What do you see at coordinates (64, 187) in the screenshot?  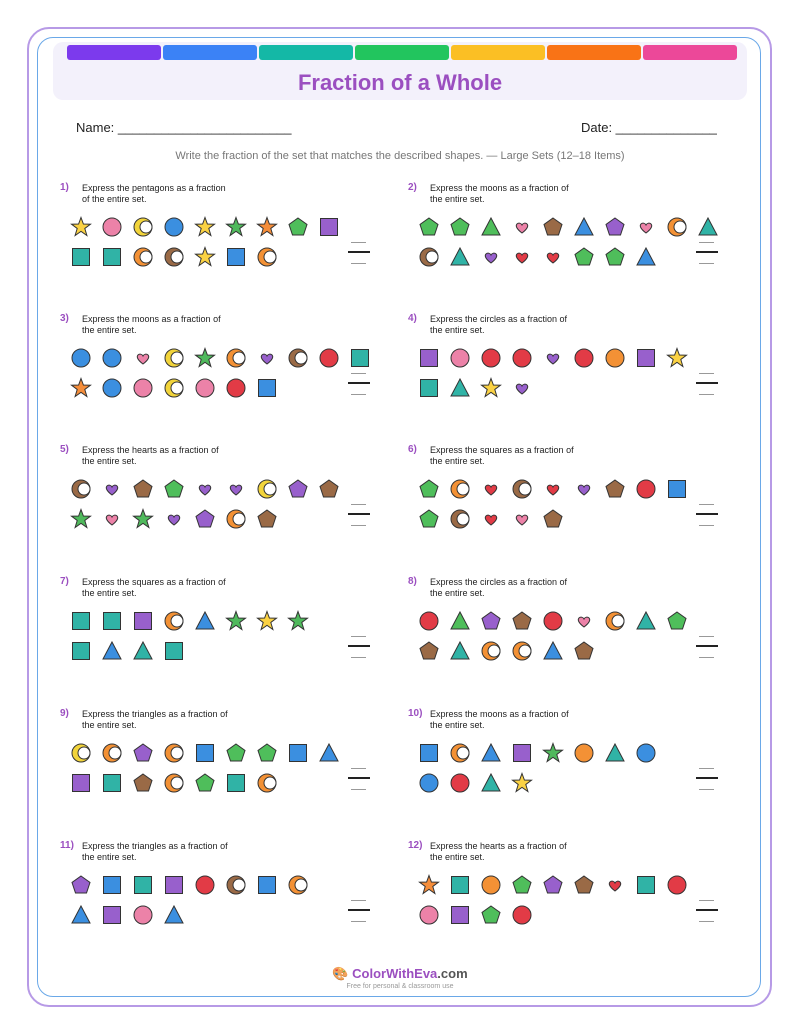 I see `problem-number: 1)` at bounding box center [64, 187].